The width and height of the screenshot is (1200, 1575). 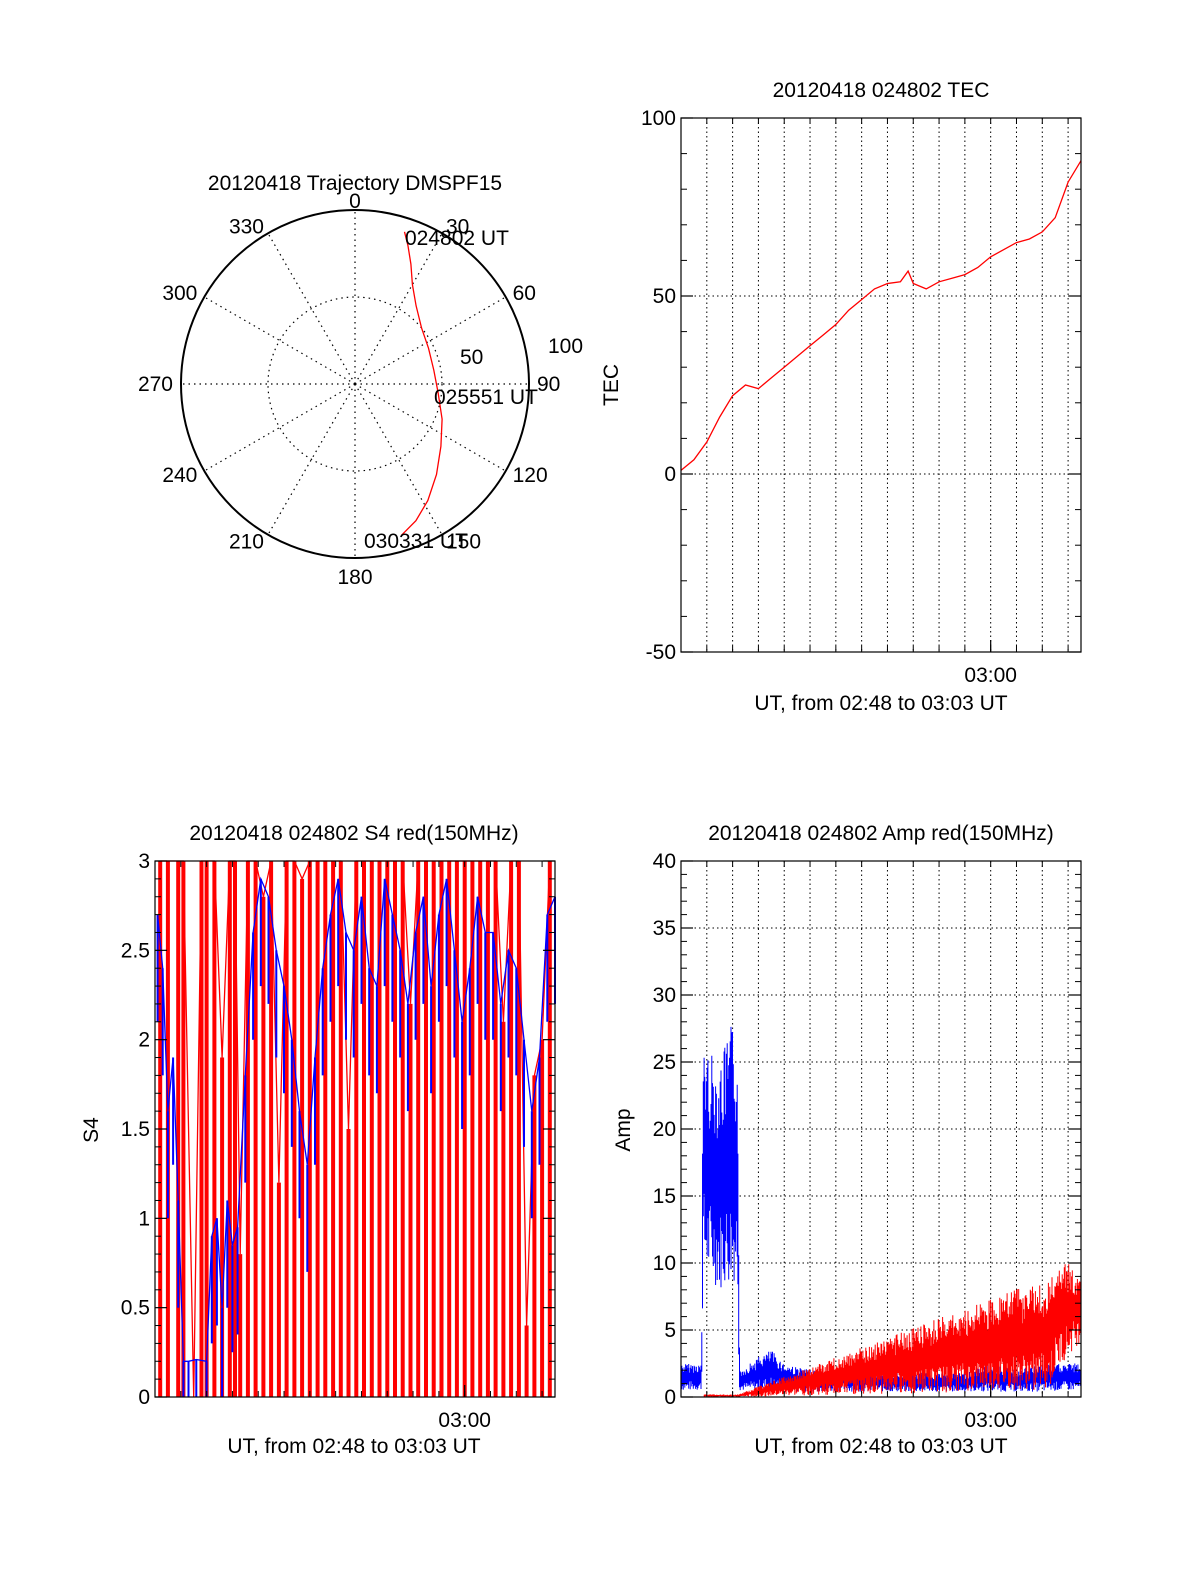 What do you see at coordinates (524, 293) in the screenshot?
I see `polar-angle-label: 60` at bounding box center [524, 293].